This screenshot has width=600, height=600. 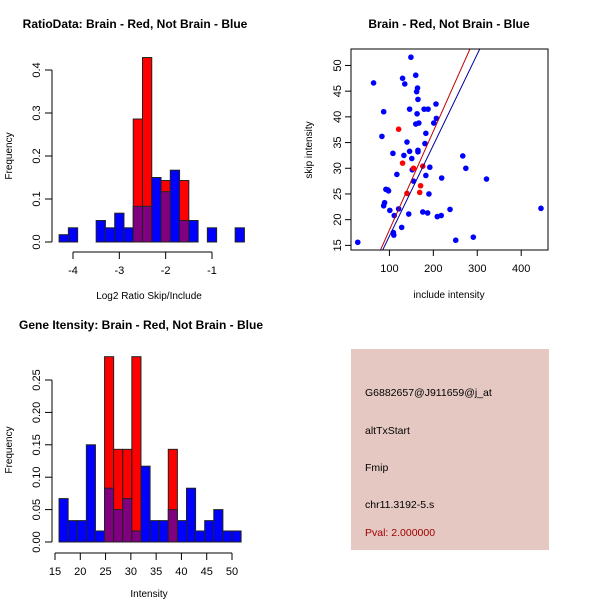 What do you see at coordinates (135, 24) in the screenshot?
I see `ratio-histogram-title: RatioData: Brain - Red, Not Brain - Blue` at bounding box center [135, 24].